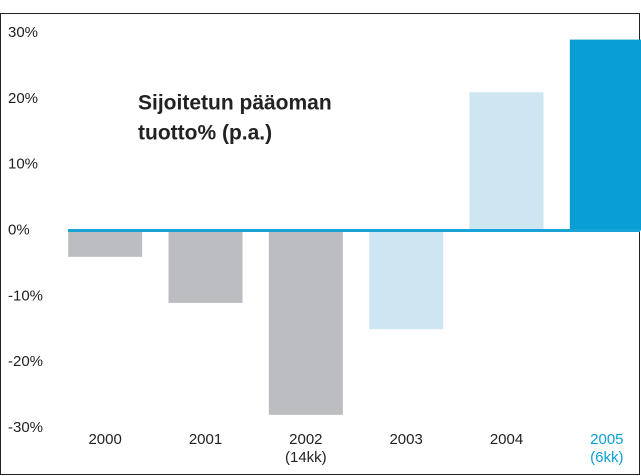 The height and width of the screenshot is (476, 641). I want to click on x-tick-label: 2003, so click(405, 439).